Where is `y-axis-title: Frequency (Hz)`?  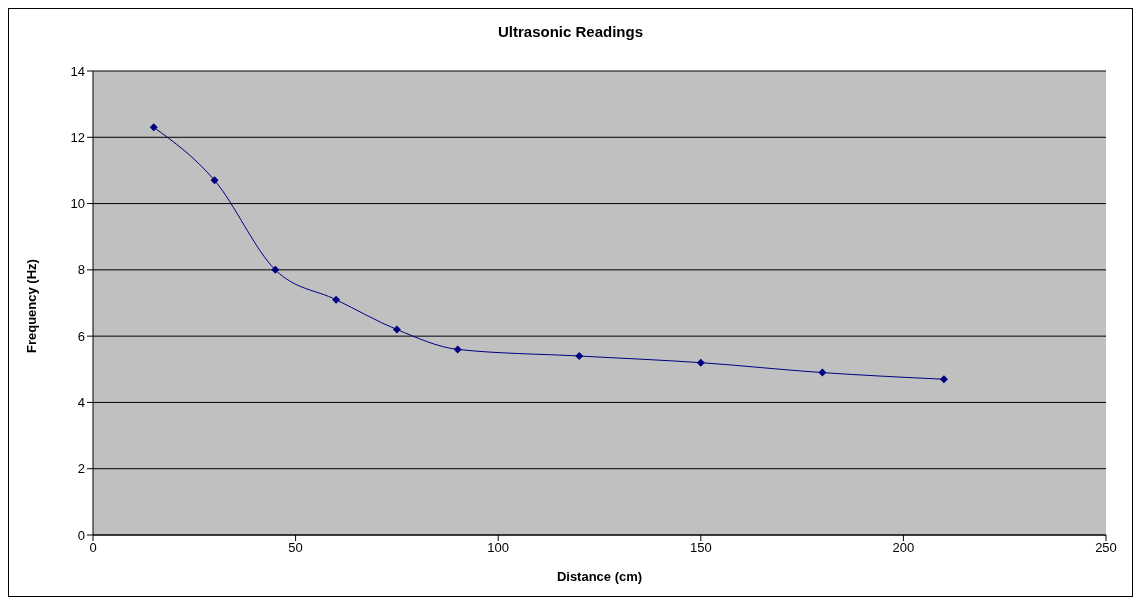 y-axis-title: Frequency (Hz) is located at coordinates (31, 306).